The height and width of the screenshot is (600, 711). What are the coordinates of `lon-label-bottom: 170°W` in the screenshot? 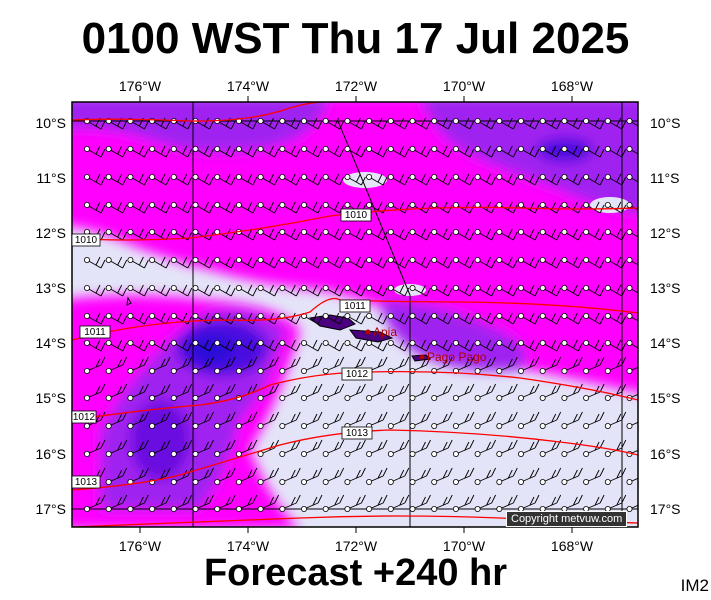 It's located at (464, 546).